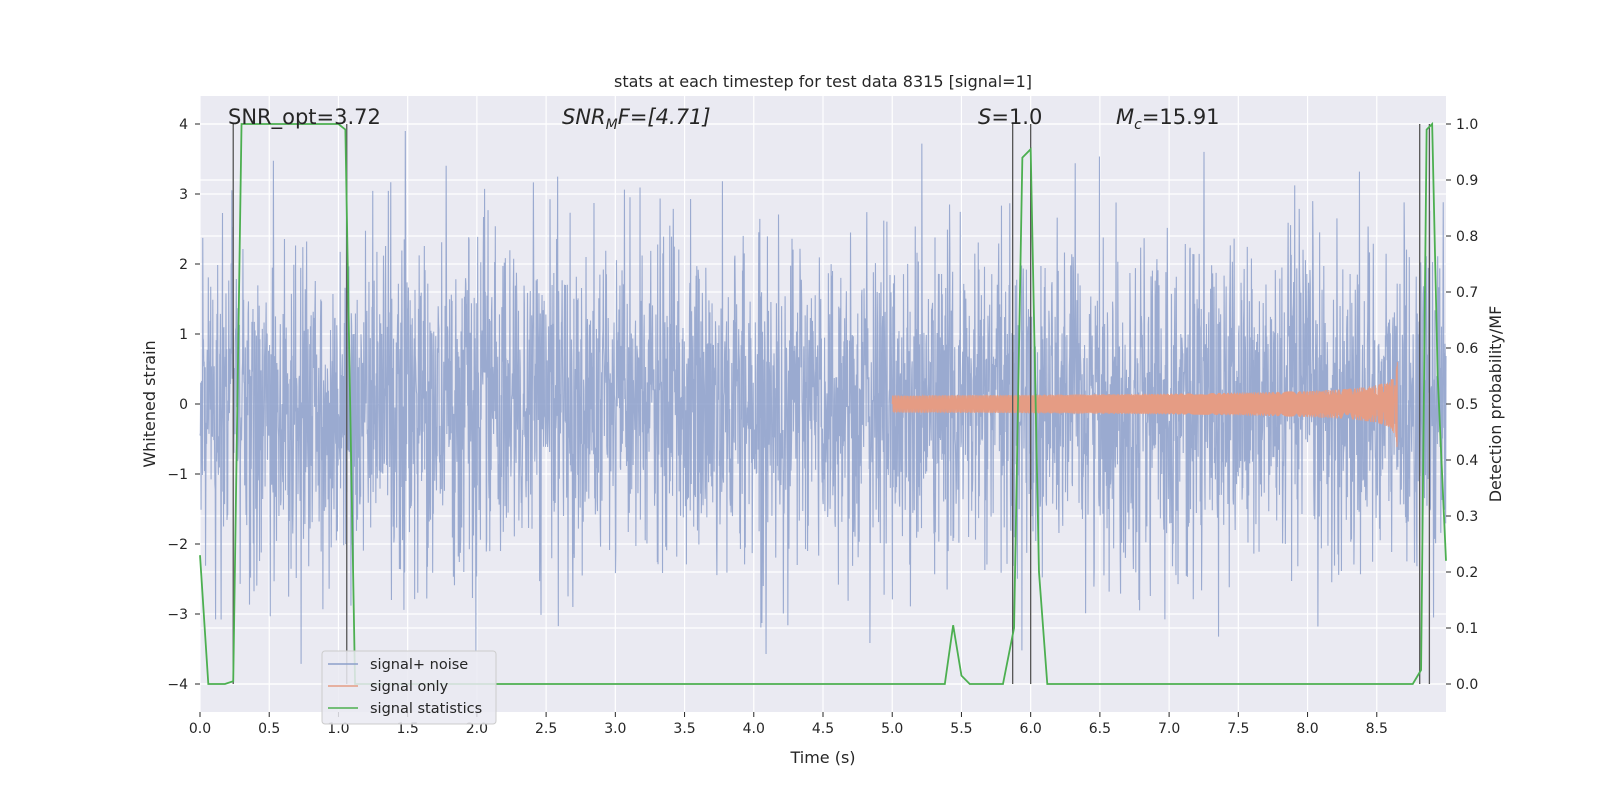 The width and height of the screenshot is (1600, 800). I want to click on legend-label-signal-statistics: signal statistics, so click(426, 709).